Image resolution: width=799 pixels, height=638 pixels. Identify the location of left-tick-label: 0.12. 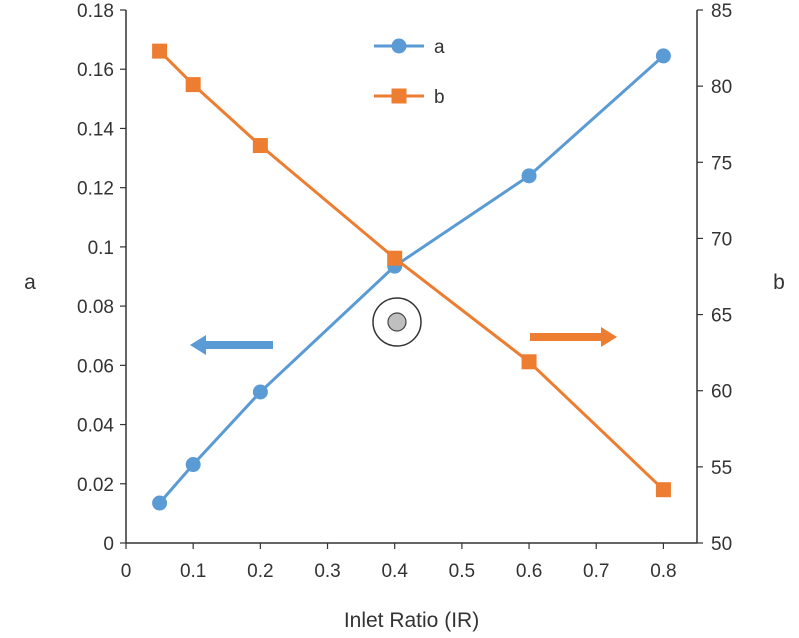
(95, 189).